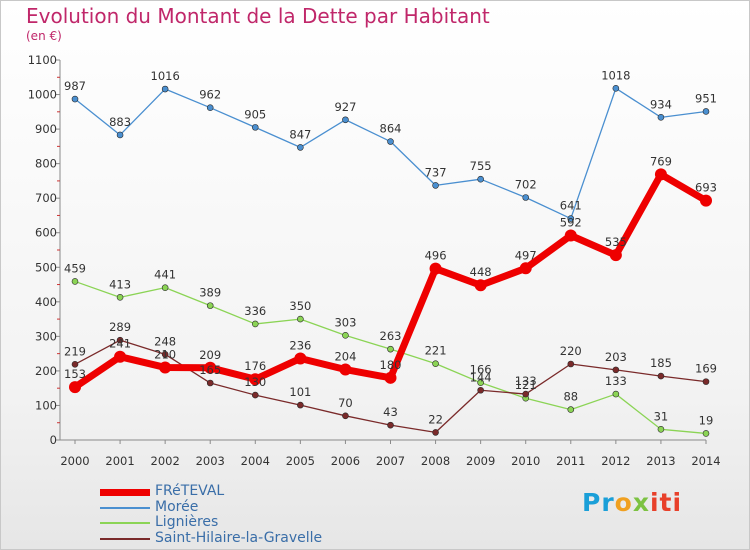 This screenshot has width=750, height=550. I want to click on data-label: 70, so click(345, 403).